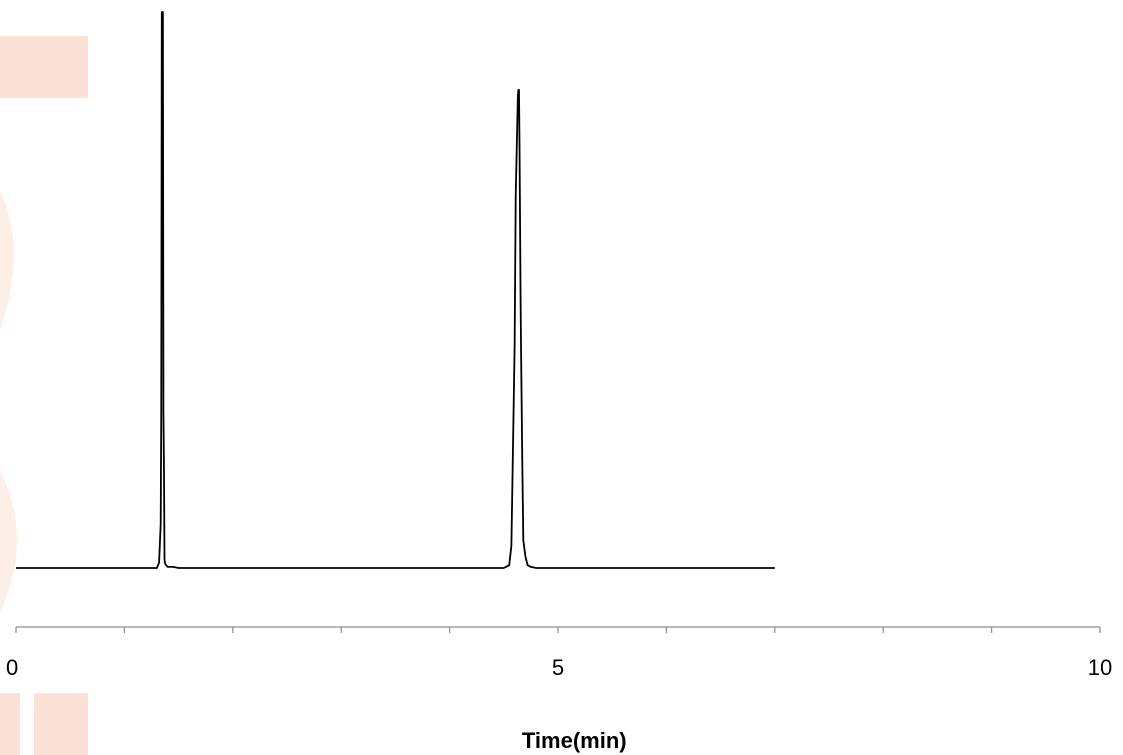 The height and width of the screenshot is (755, 1123). Describe the element at coordinates (12, 667) in the screenshot. I see `x-tick-label: 0` at that location.